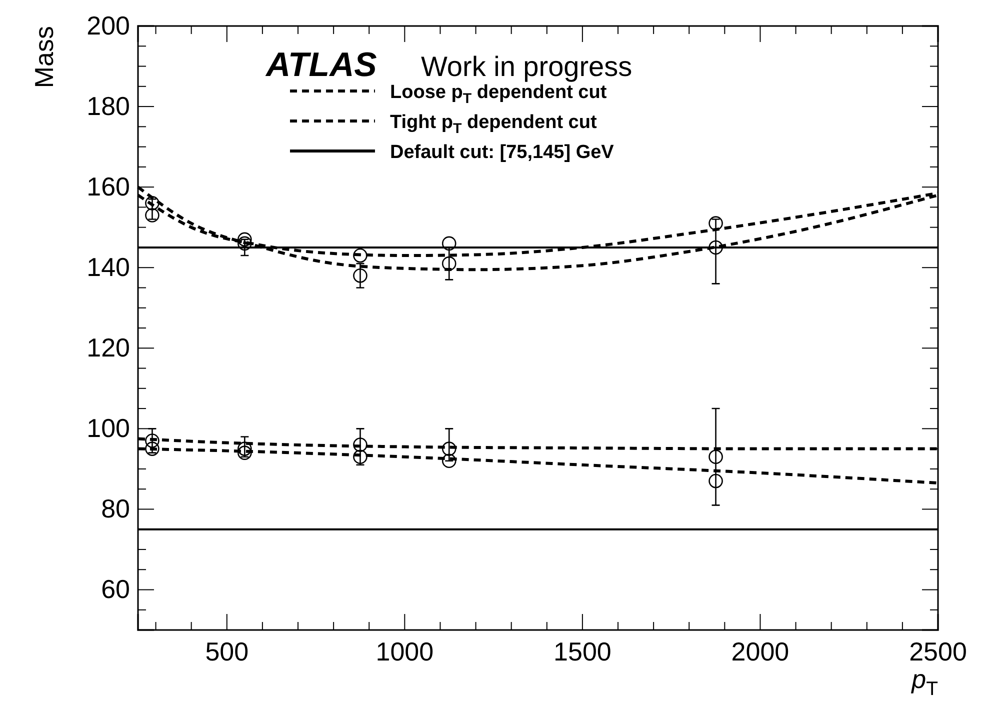  What do you see at coordinates (108, 347) in the screenshot?
I see `y-tick-label: 120` at bounding box center [108, 347].